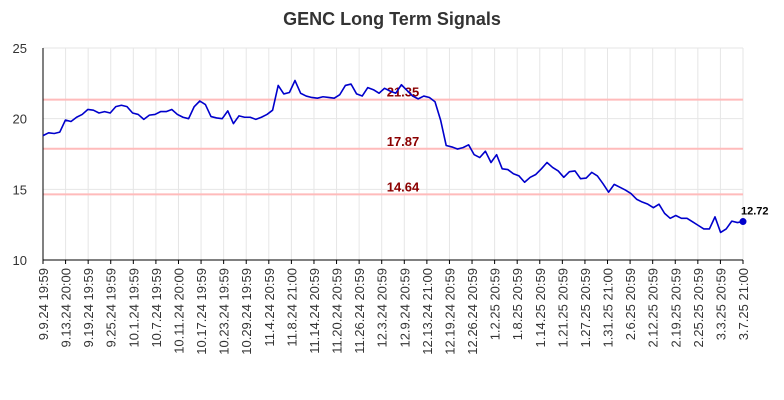 The width and height of the screenshot is (784, 400). I want to click on y-tick-label: 20, so click(20, 119).